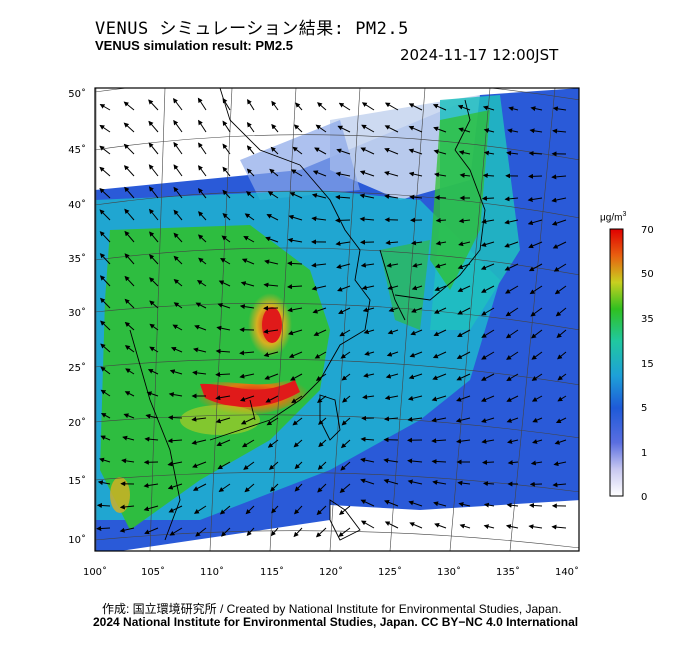 The image size is (700, 649). What do you see at coordinates (508, 572) in the screenshot?
I see `lon-label: 135˚` at bounding box center [508, 572].